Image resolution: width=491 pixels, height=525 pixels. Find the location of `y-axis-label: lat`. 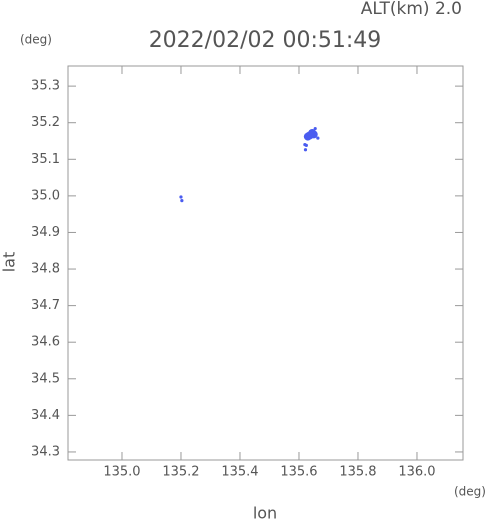

y-axis-label: lat is located at coordinates (9, 262).